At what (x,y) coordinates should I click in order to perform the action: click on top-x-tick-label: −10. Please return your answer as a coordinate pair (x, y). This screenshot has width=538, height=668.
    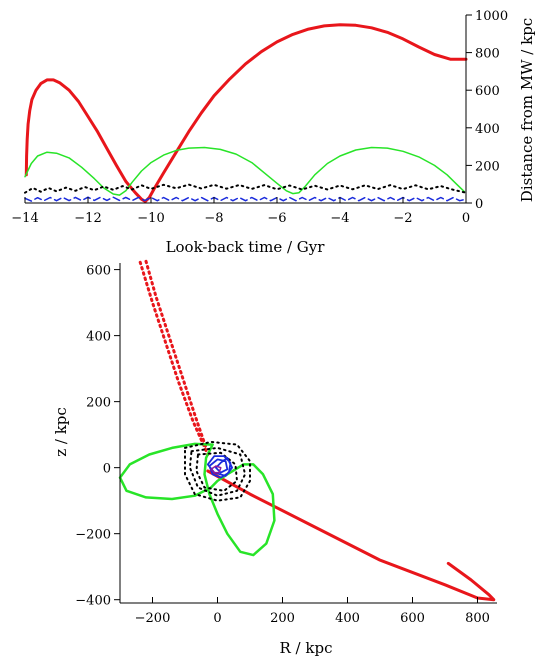
    Looking at the image, I should click on (150, 218).